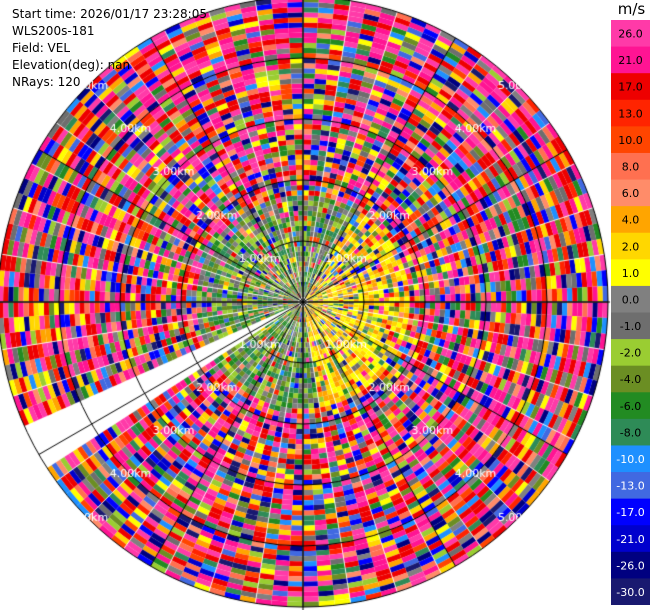  I want to click on colorbar-tick-label: -6.0, so click(630, 406).